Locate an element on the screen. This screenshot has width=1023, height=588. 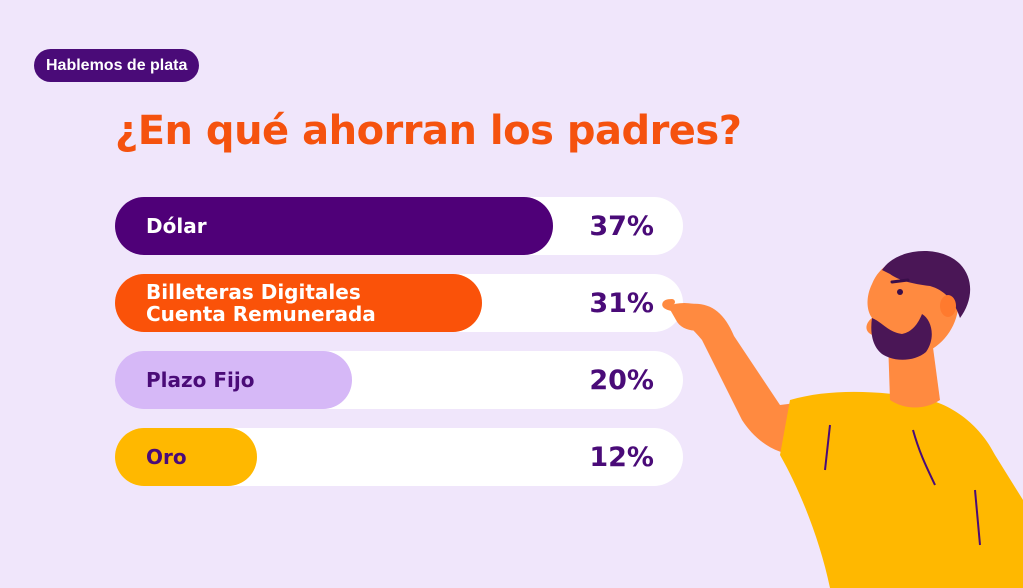
bar-track: Oro 12% is located at coordinates (399, 457).